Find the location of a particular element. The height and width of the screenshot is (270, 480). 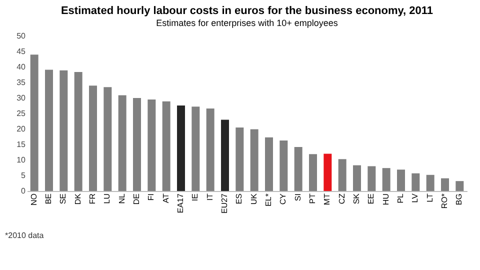

x-tick-label: SI is located at coordinates (297, 198).